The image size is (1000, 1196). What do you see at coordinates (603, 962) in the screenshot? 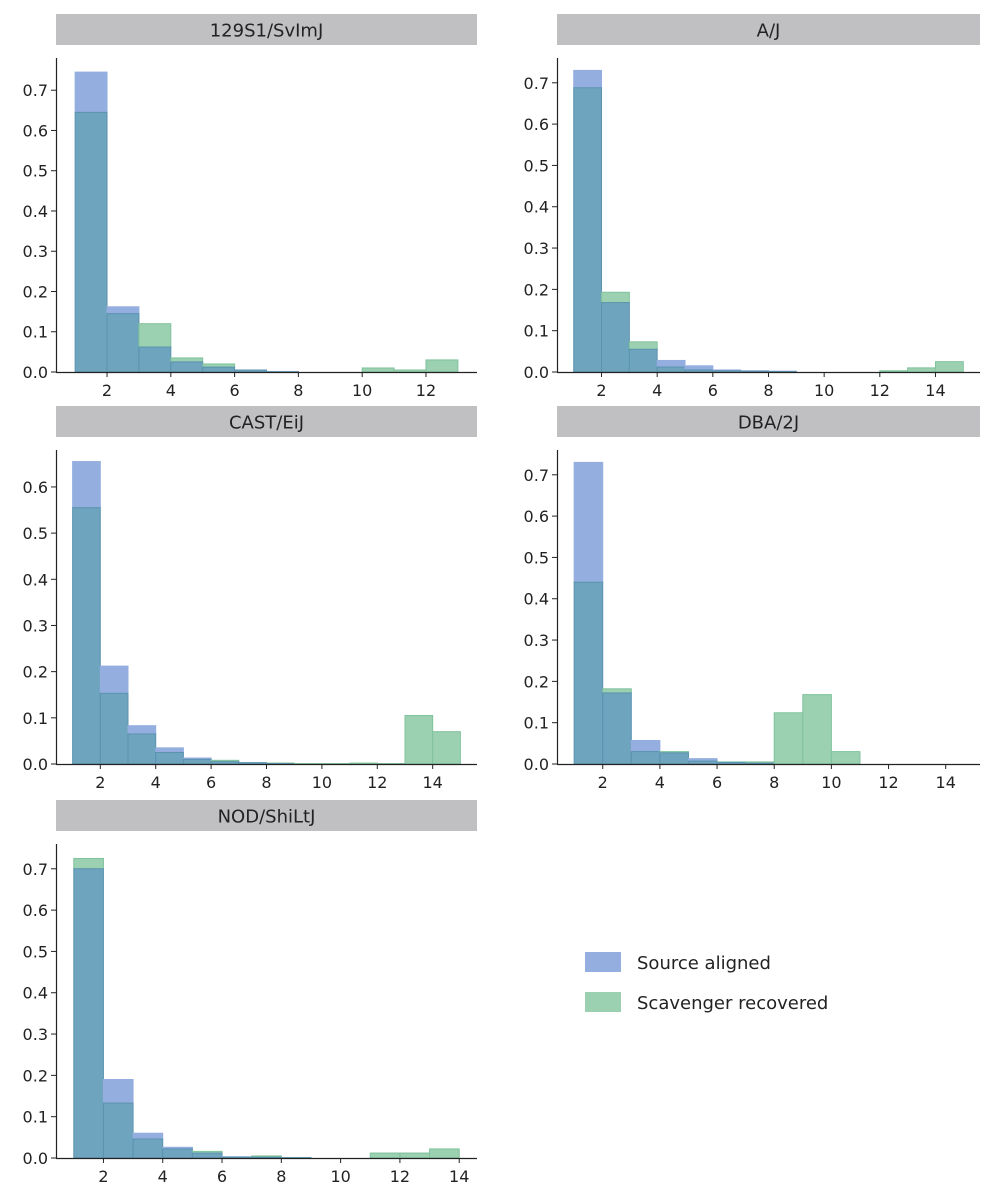
I see `legend-swatch-source` at bounding box center [603, 962].